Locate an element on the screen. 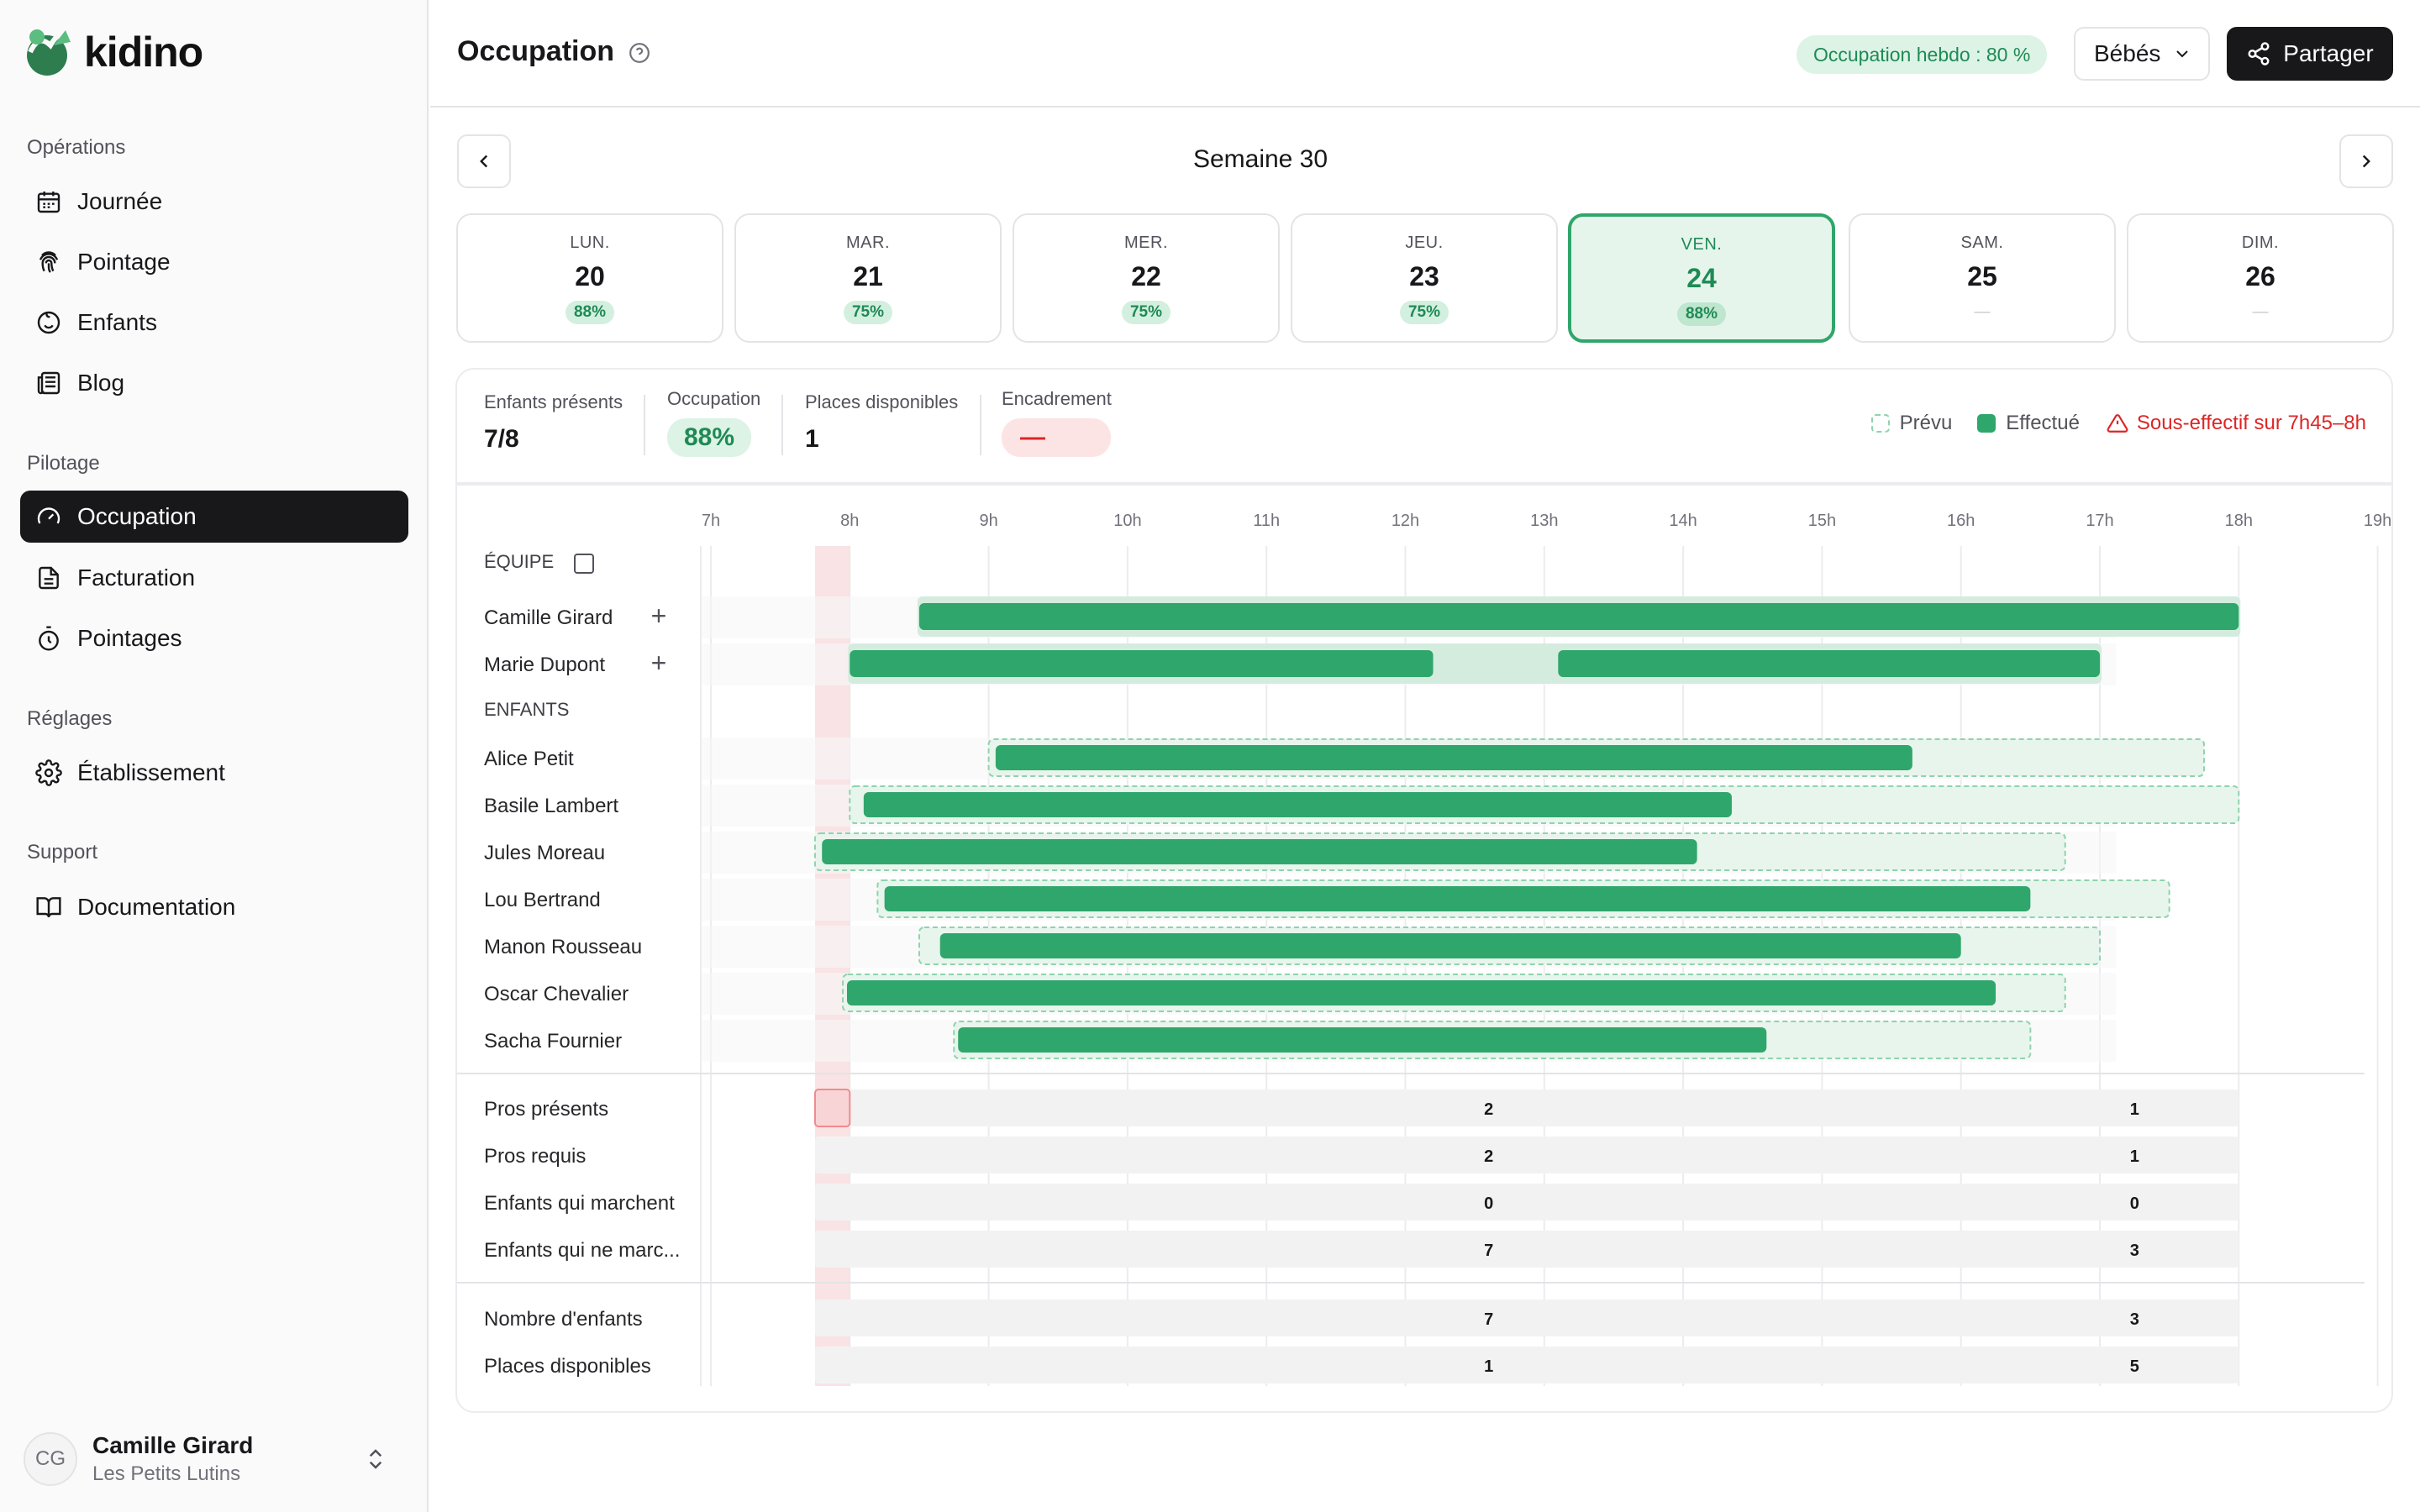  nav-blog: Blog is located at coordinates (214, 383).